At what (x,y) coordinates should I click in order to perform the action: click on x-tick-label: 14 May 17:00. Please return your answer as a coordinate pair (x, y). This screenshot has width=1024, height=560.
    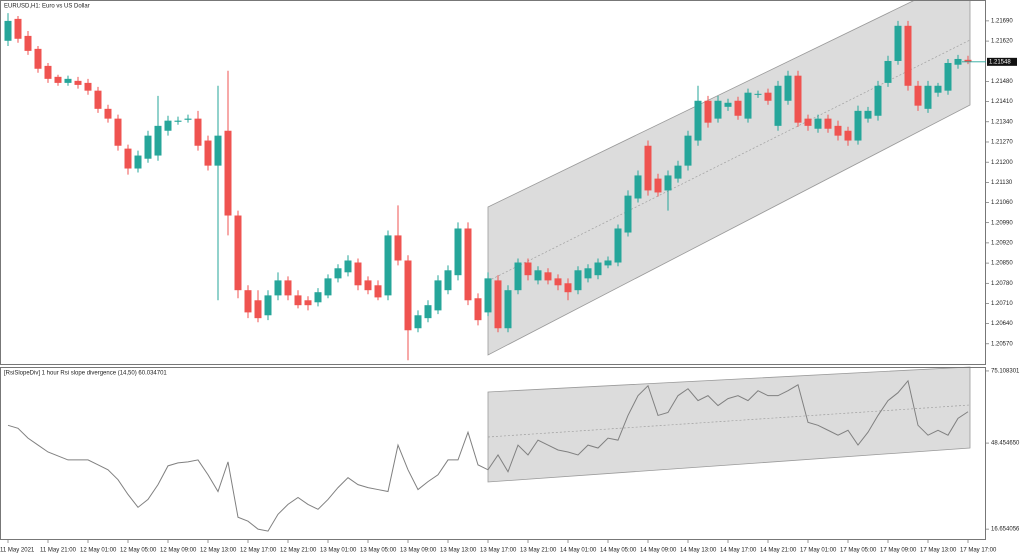
    Looking at the image, I should click on (738, 551).